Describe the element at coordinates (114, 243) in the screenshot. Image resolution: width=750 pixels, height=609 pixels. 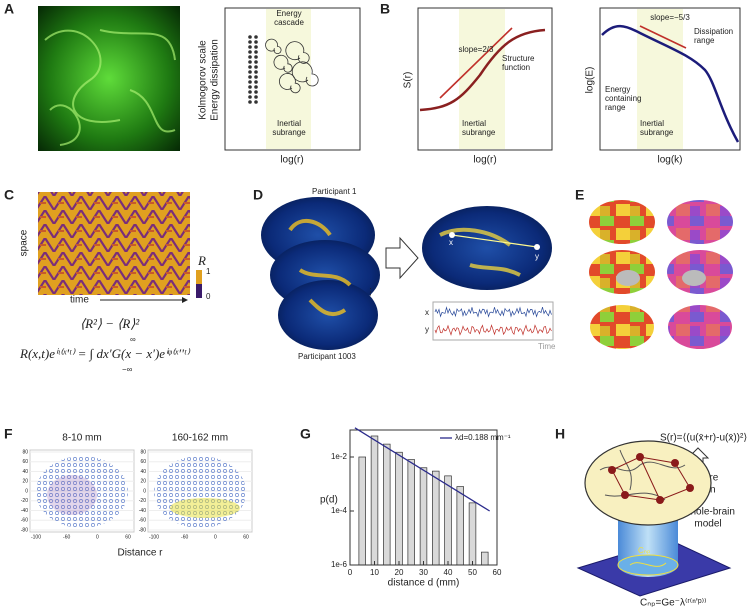
I see `heatmap` at that location.